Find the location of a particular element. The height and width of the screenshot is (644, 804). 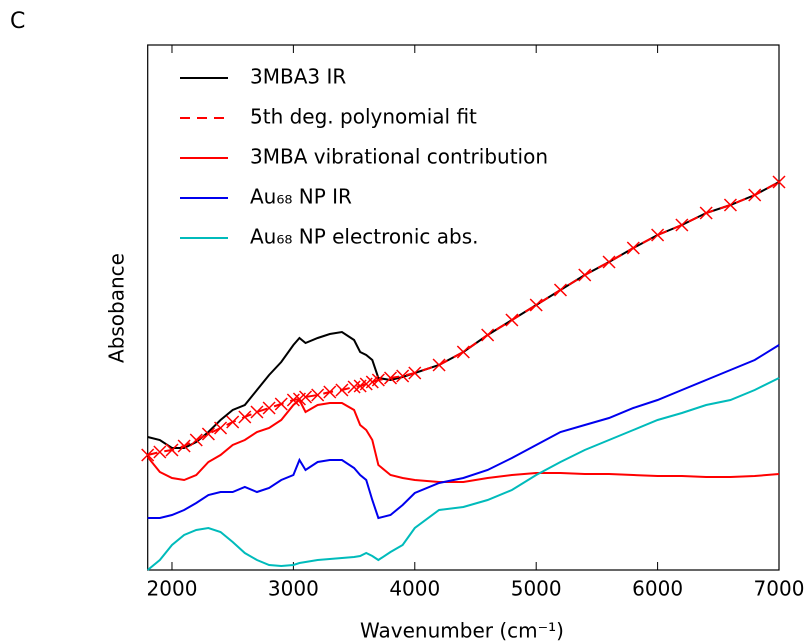

legend-label: 5th deg. polynomial fit is located at coordinates (363, 117).